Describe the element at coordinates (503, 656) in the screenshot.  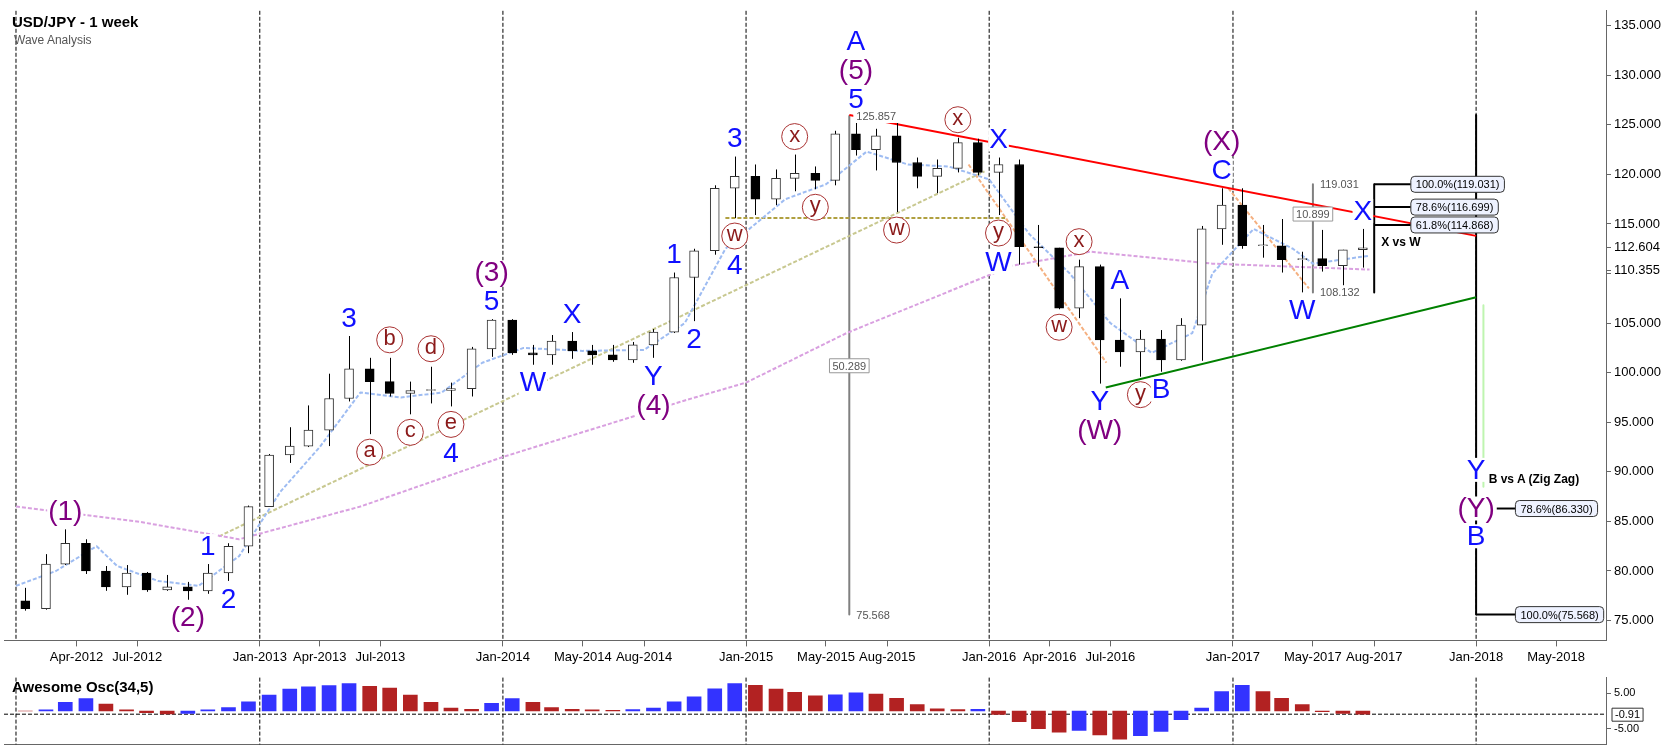
I see `x-tick-label: Jan-2014` at that location.